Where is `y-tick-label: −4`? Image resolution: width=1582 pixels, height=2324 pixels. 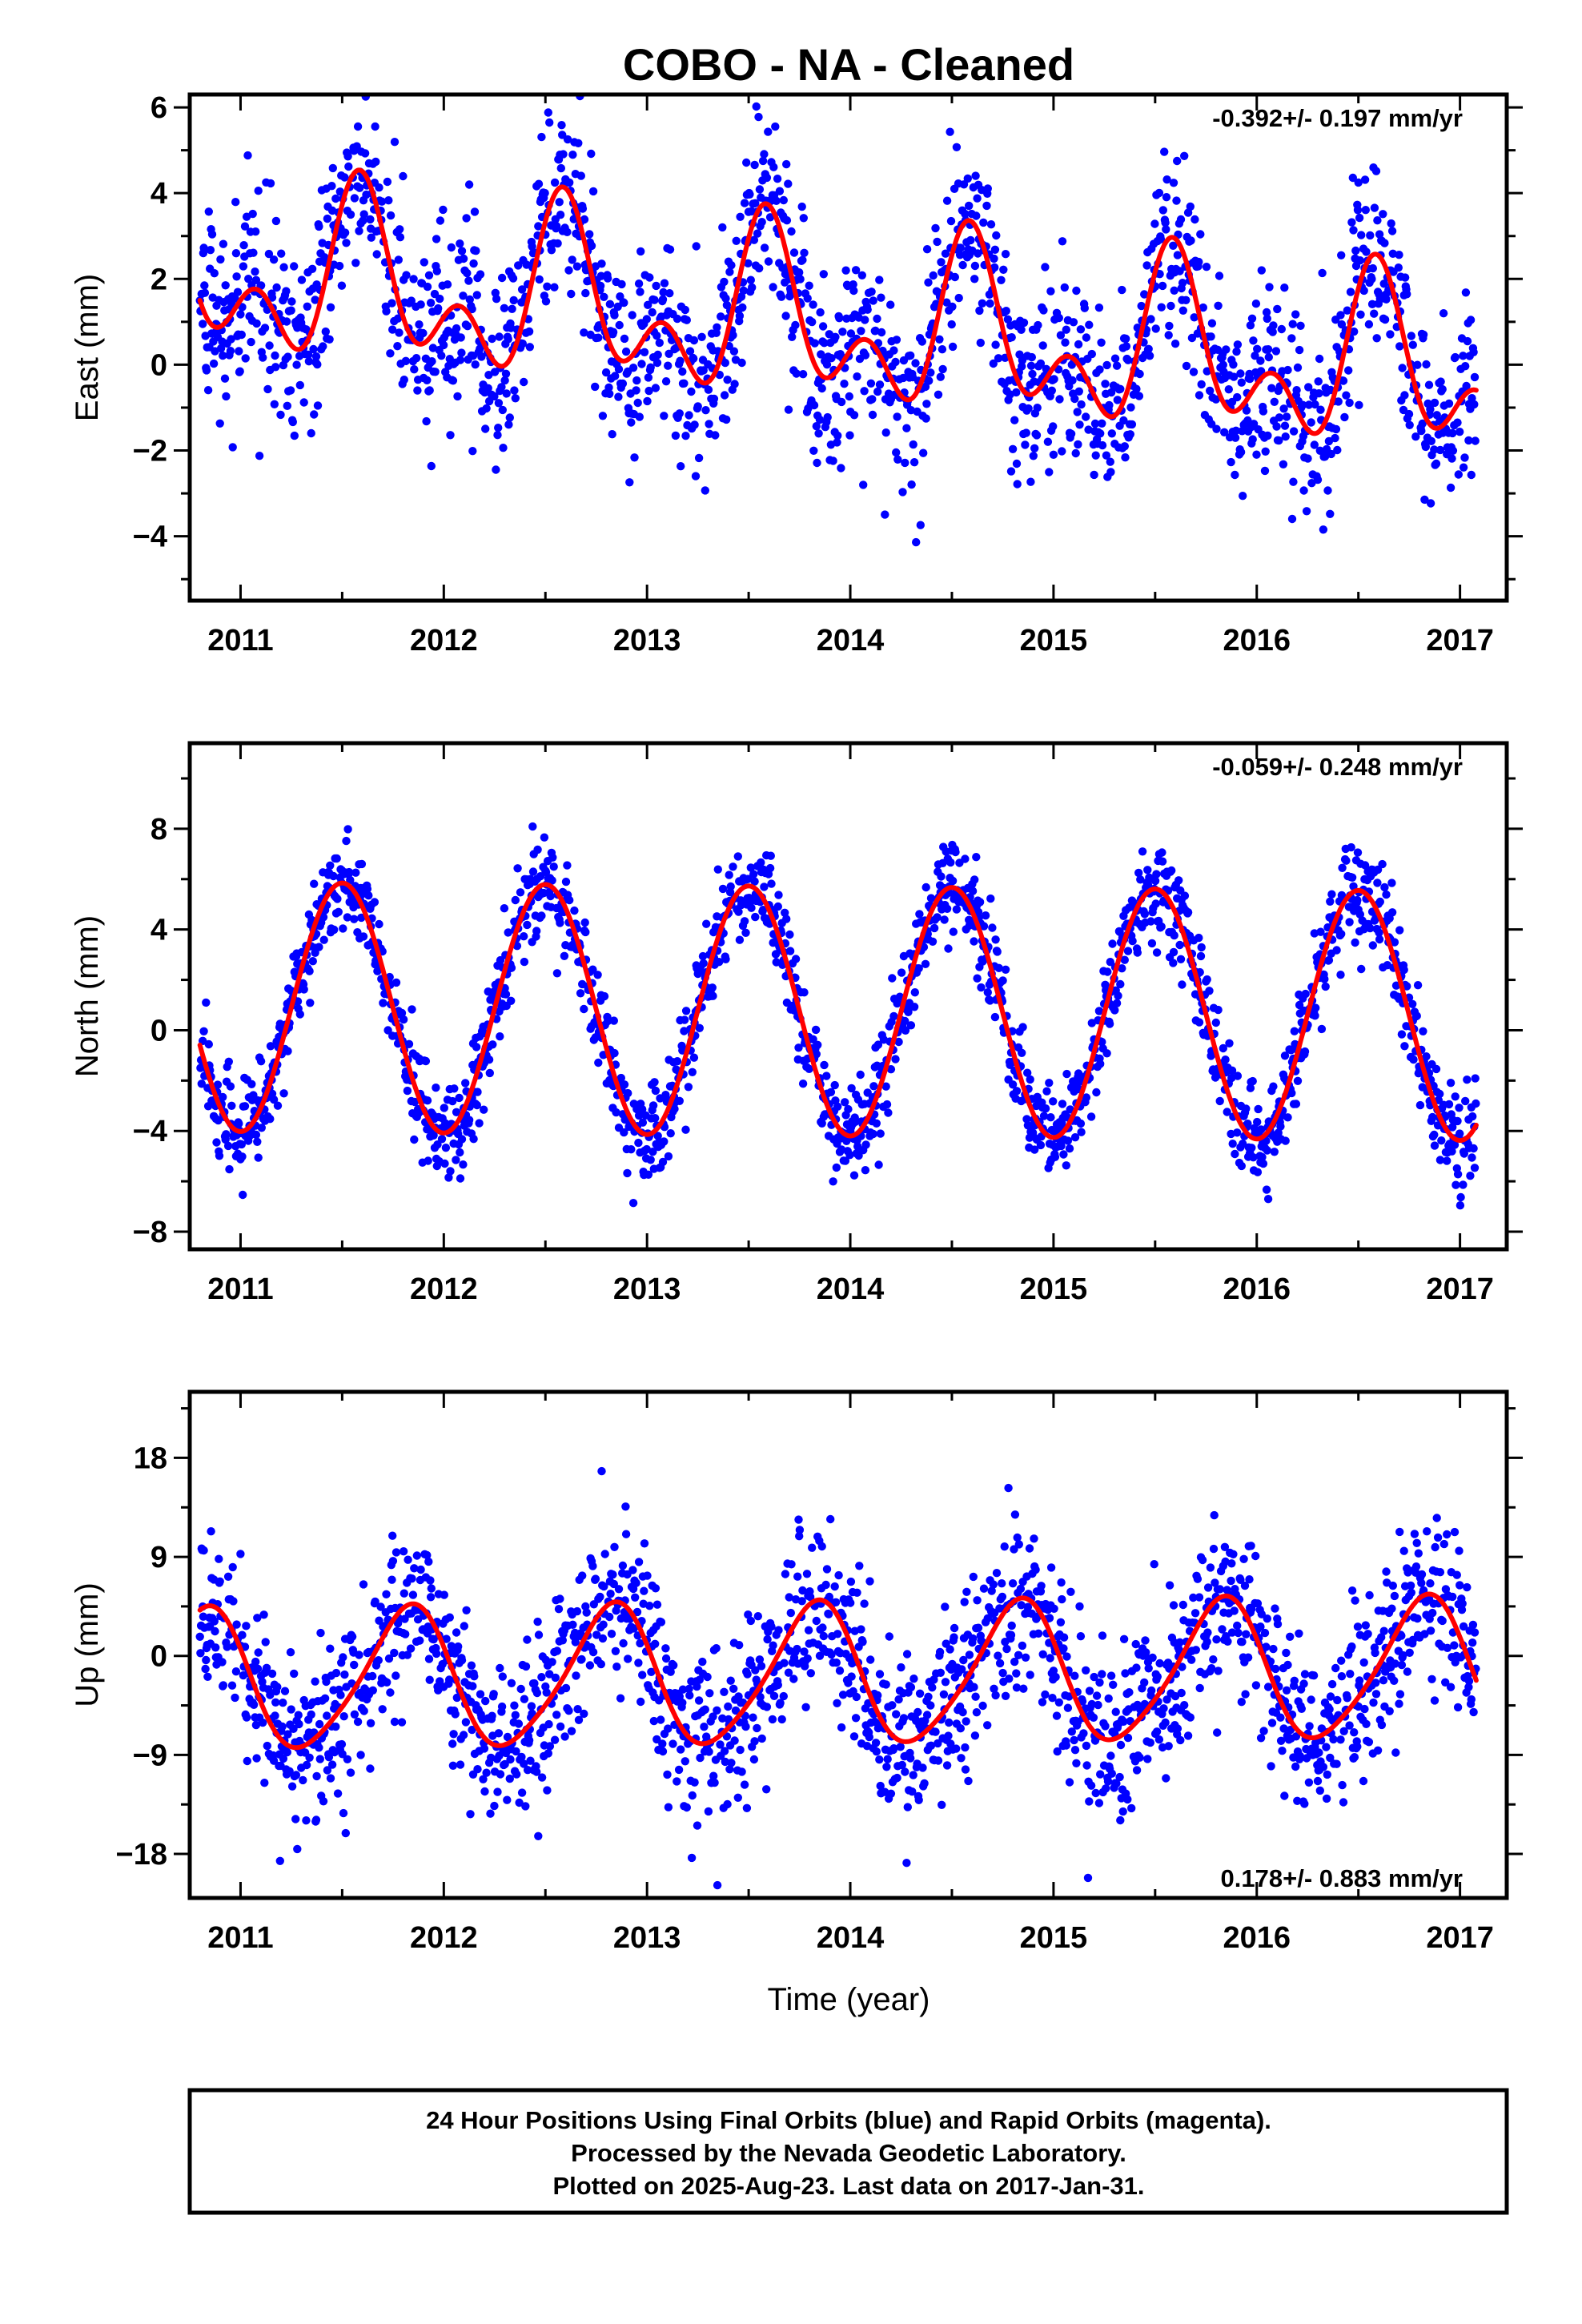 y-tick-label: −4 is located at coordinates (150, 537).